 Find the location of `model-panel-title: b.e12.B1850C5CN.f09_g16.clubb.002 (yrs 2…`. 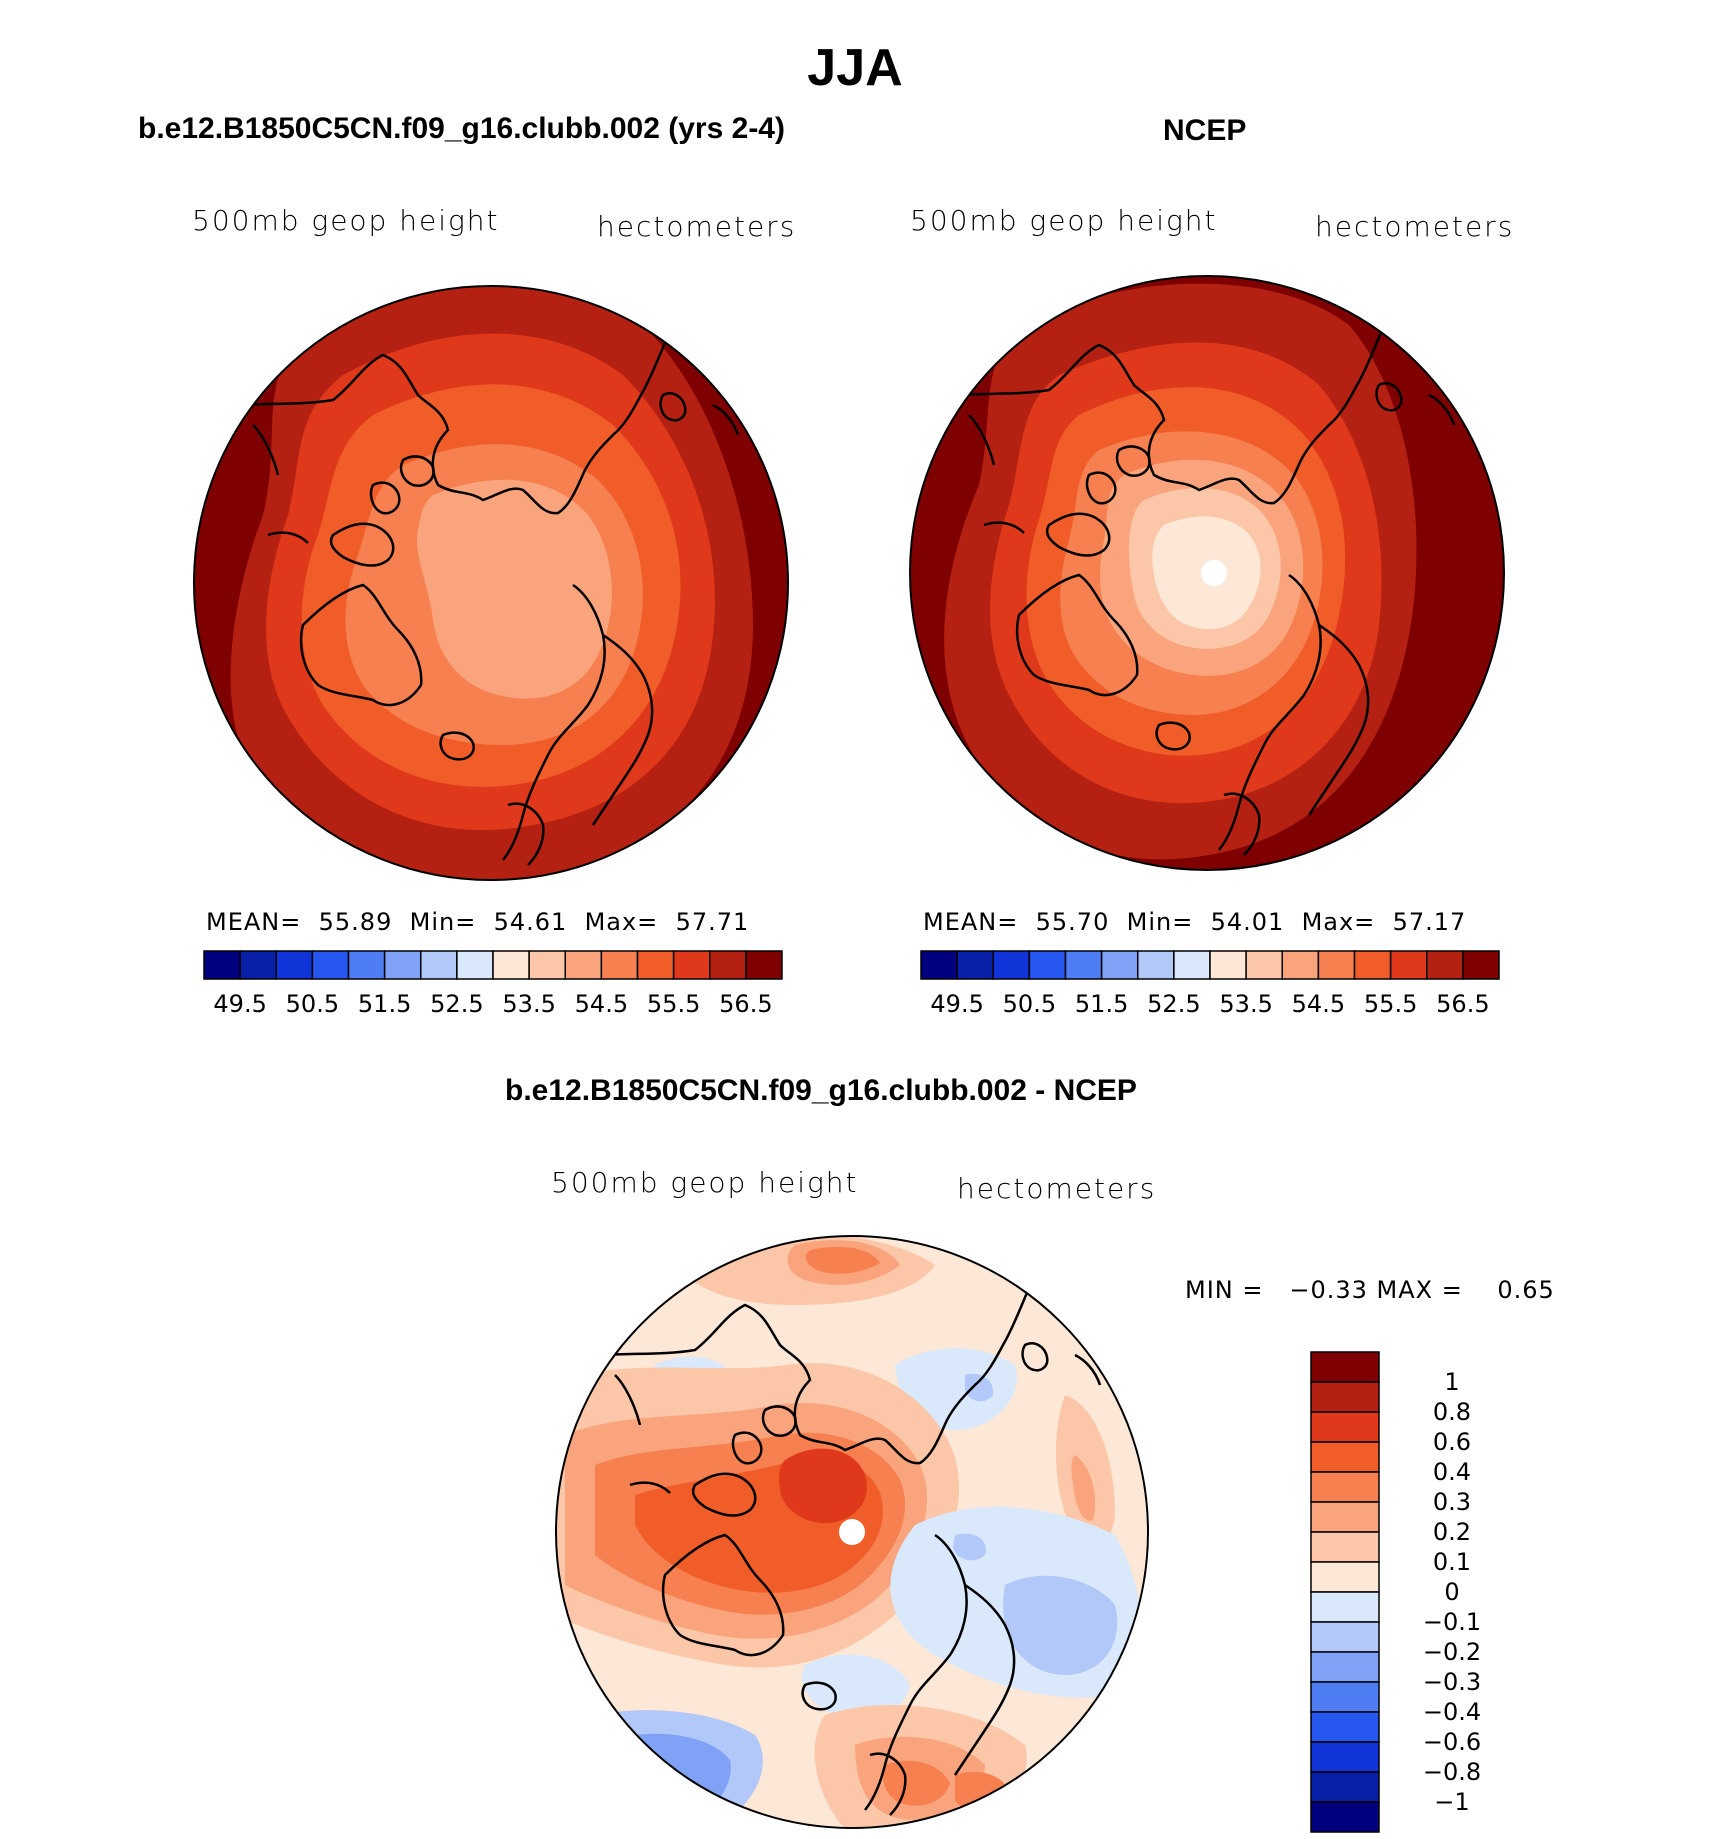

model-panel-title: b.e12.B1850C5CN.f09_g16.clubb.002 (yrs 2… is located at coordinates (461, 128).